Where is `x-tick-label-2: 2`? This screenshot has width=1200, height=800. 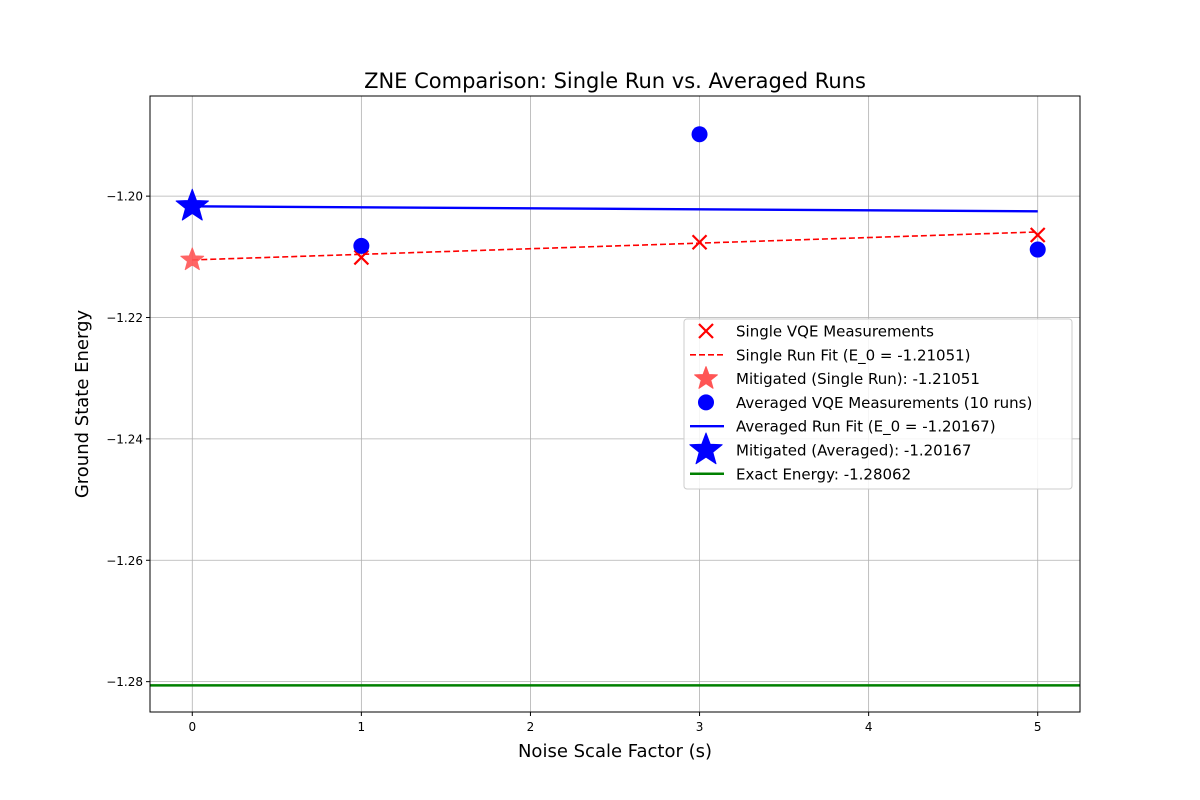
x-tick-label-2: 2 is located at coordinates (531, 727).